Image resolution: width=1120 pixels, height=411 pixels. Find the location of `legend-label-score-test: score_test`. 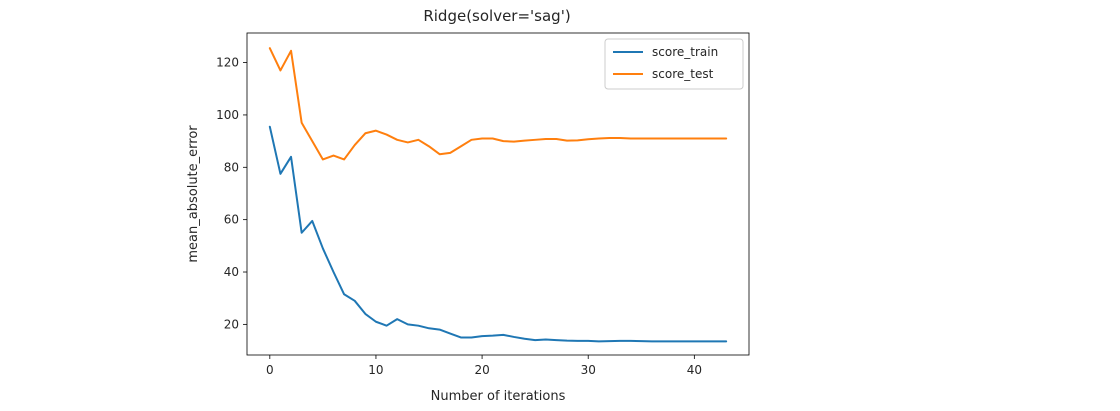

legend-label-score-test: score_test is located at coordinates (683, 74).